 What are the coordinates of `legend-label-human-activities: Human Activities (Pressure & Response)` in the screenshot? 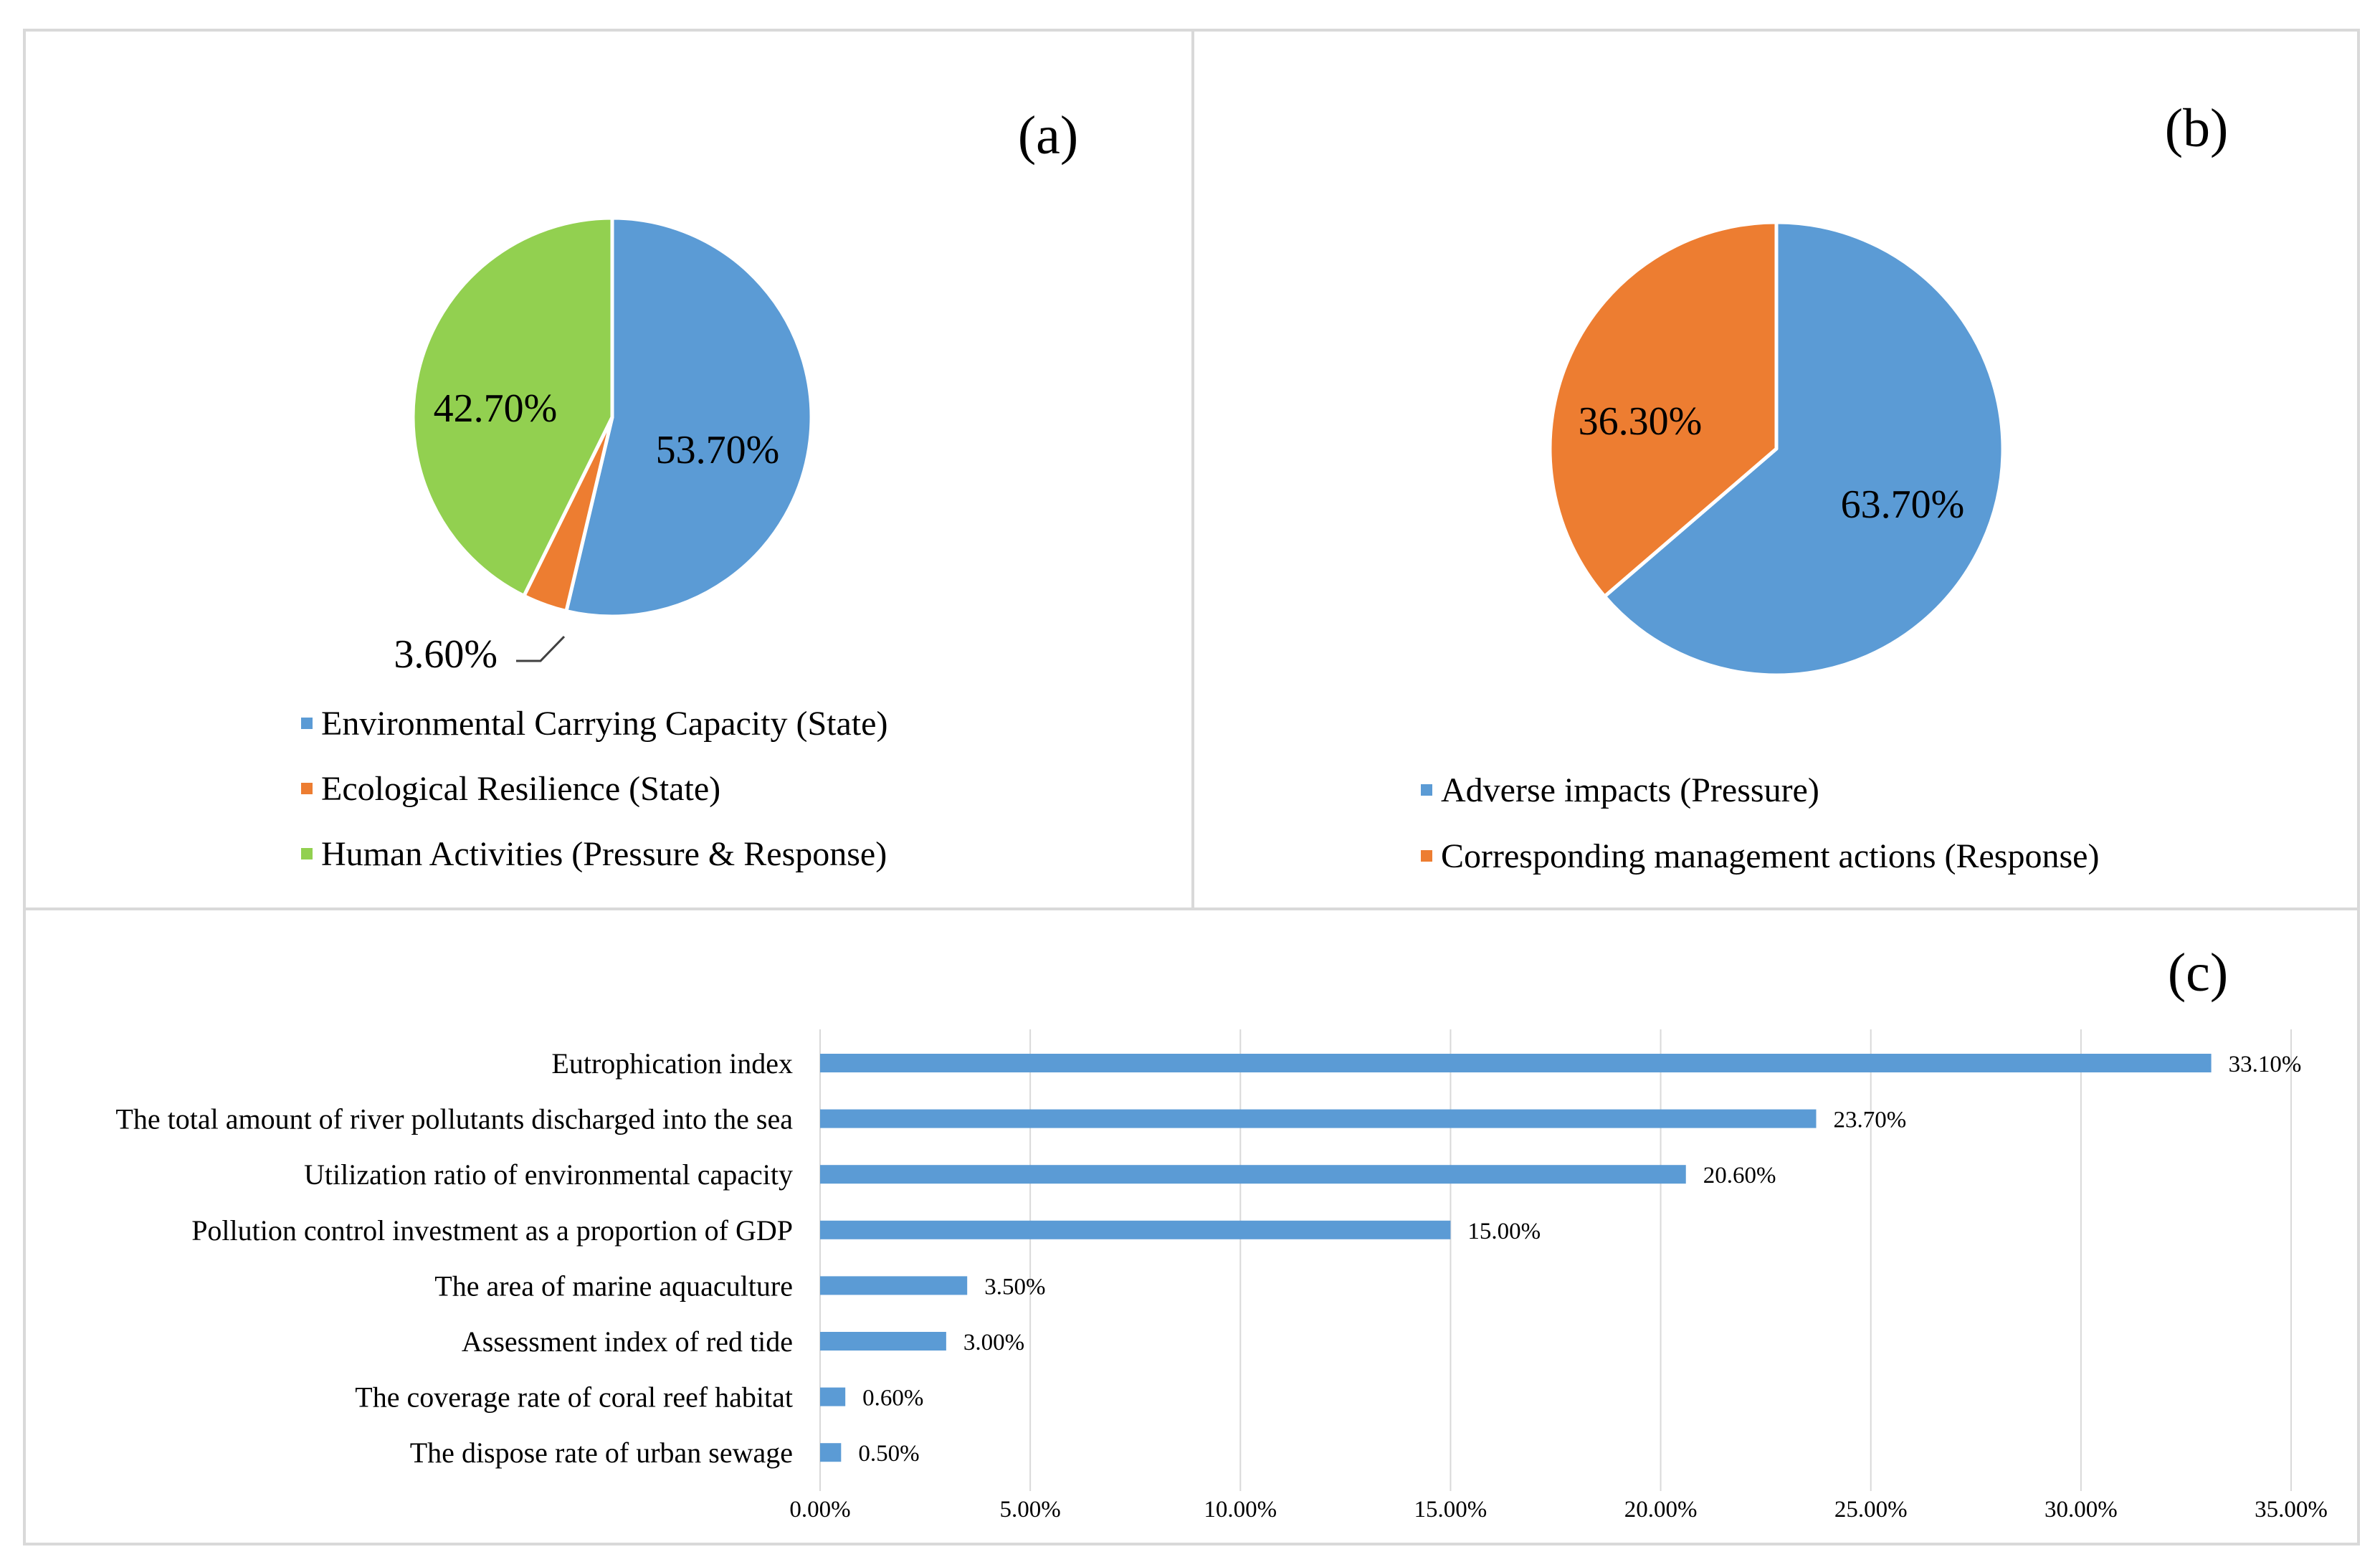 It's located at (604, 854).